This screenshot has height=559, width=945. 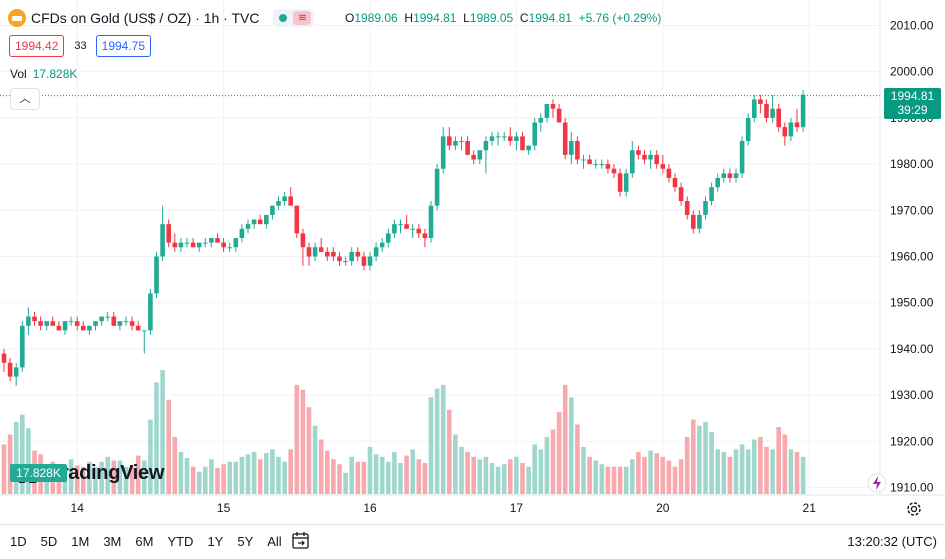 What do you see at coordinates (274, 541) in the screenshot?
I see `range-all: All` at bounding box center [274, 541].